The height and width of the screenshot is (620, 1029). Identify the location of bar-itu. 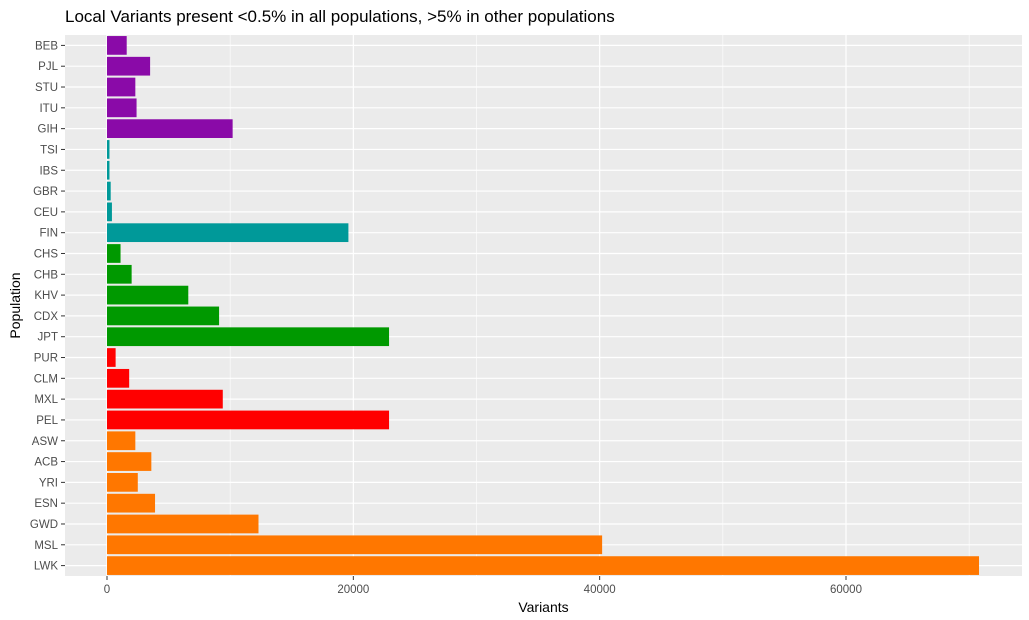
(122, 108).